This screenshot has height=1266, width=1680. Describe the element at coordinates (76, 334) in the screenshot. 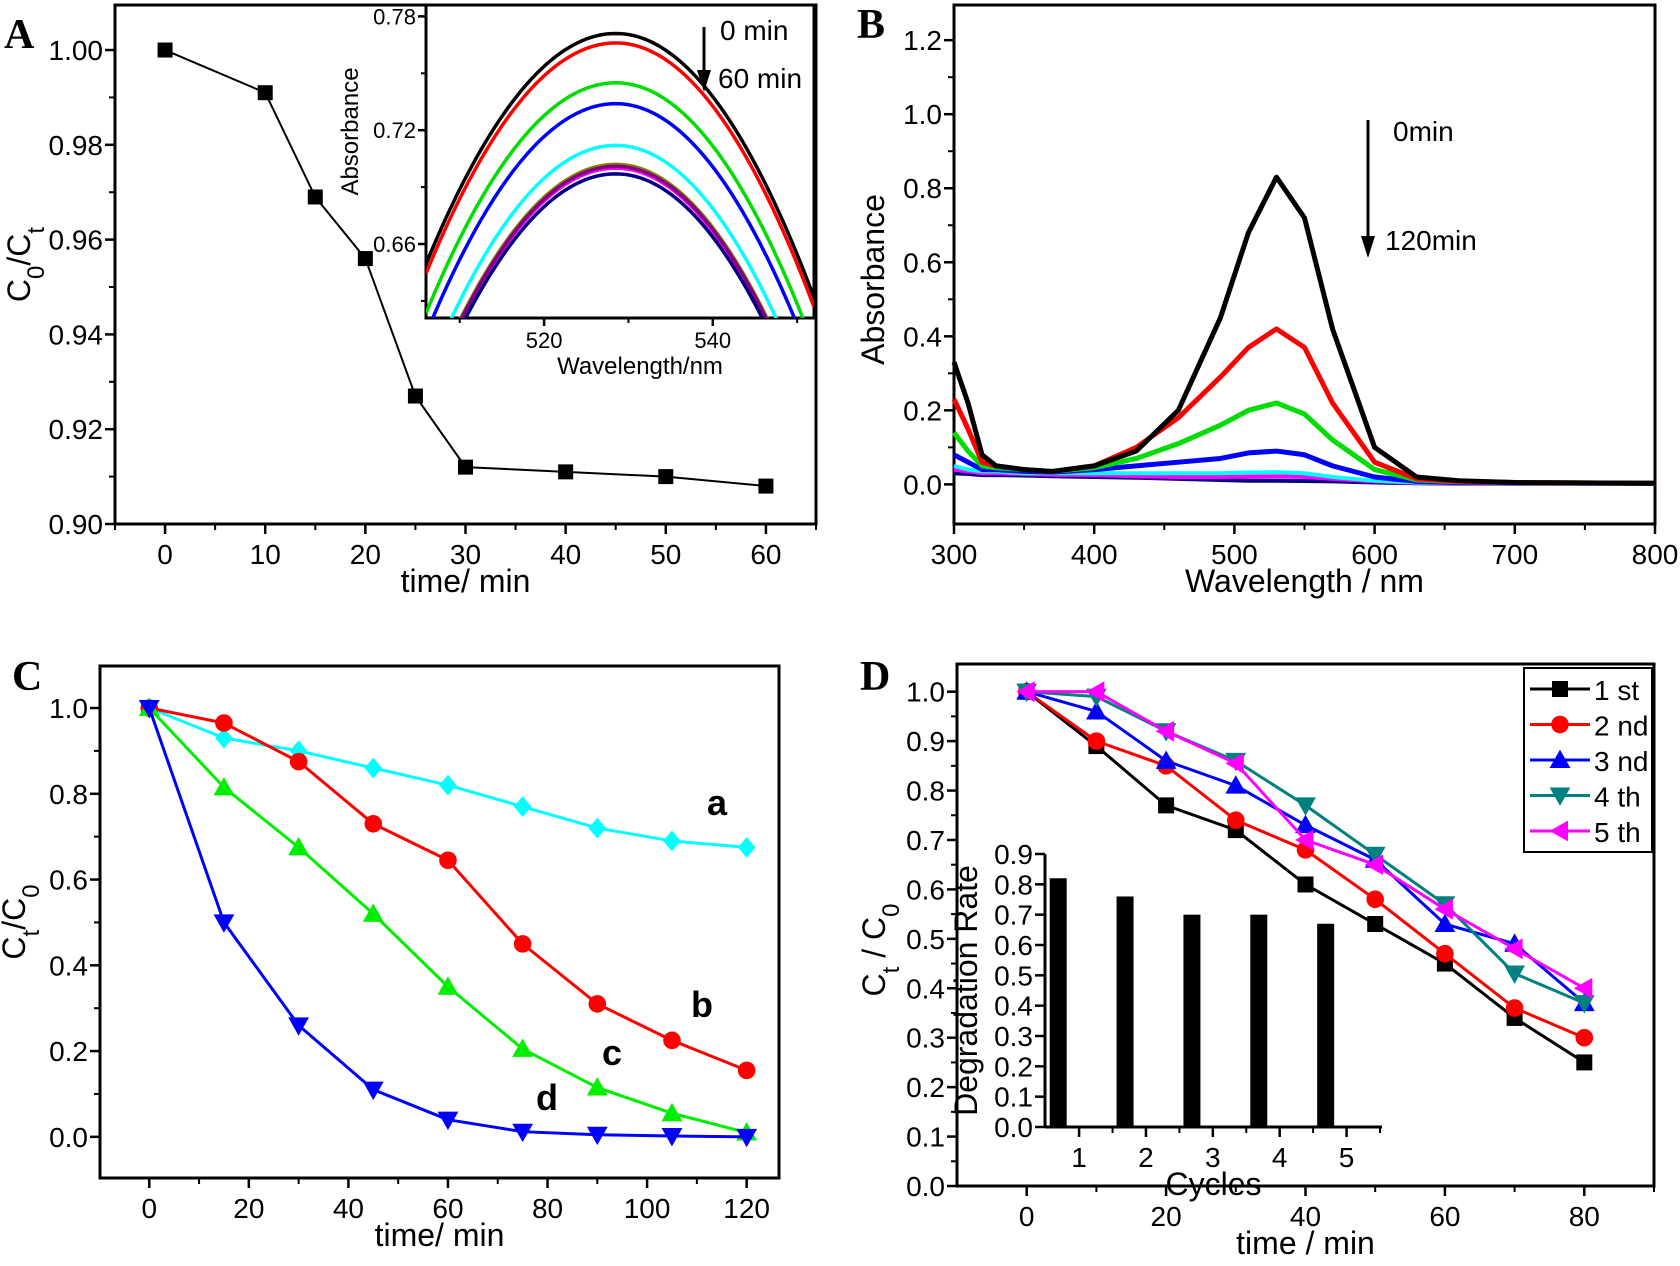

I see `y-tick-label: 0.94` at that location.